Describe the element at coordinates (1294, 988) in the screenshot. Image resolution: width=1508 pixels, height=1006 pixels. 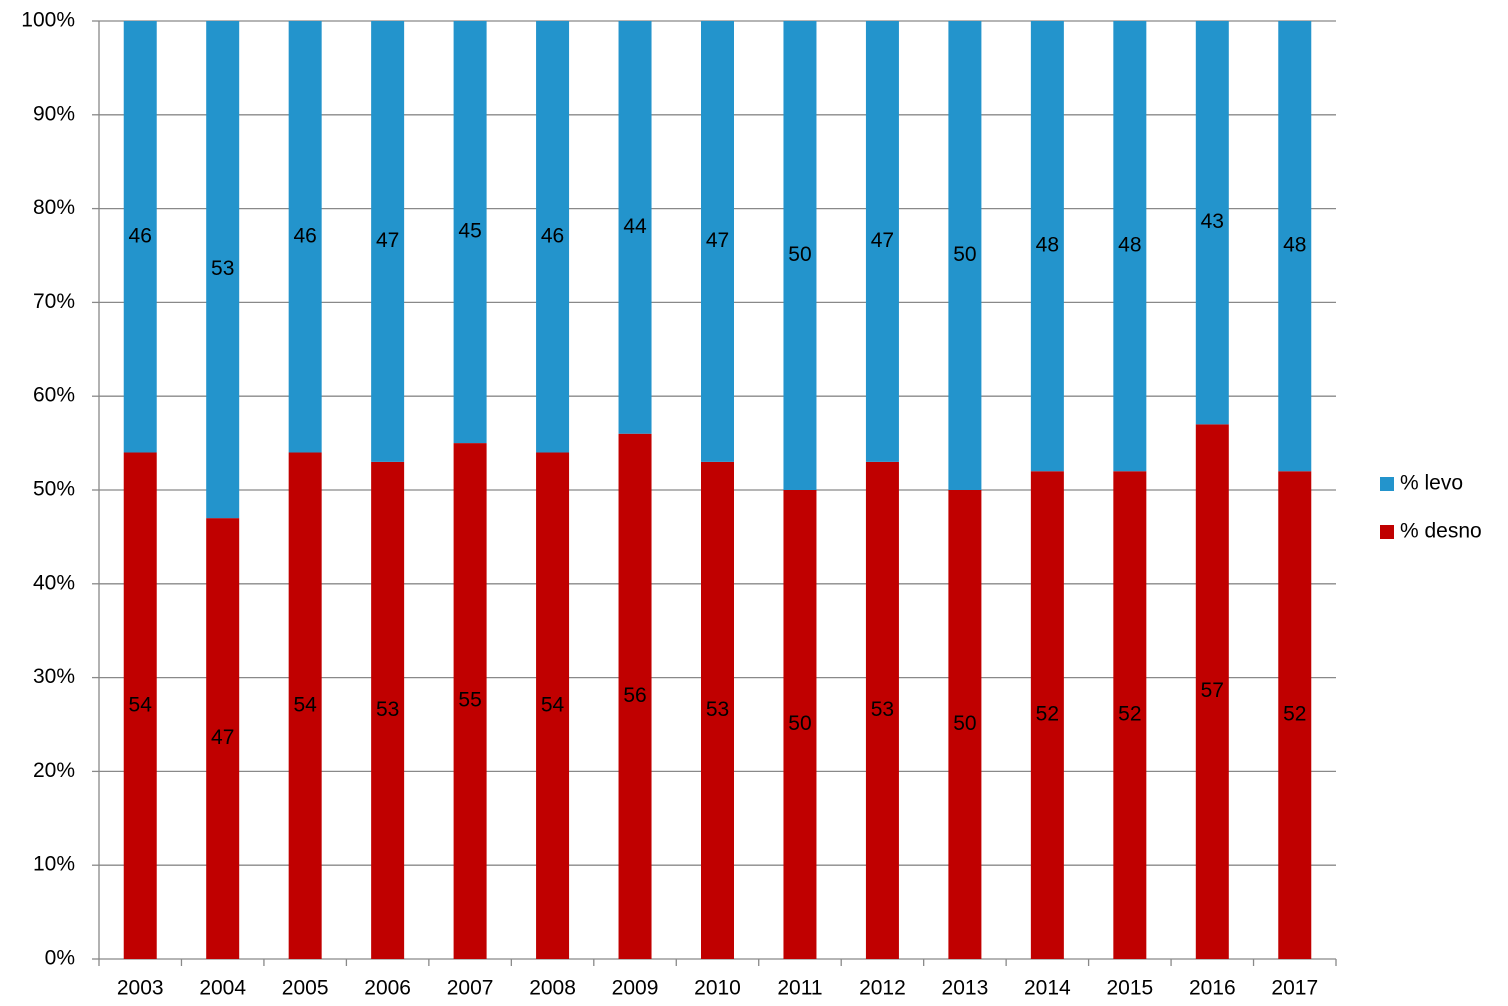
I see `x-tick-label: 2017` at that location.